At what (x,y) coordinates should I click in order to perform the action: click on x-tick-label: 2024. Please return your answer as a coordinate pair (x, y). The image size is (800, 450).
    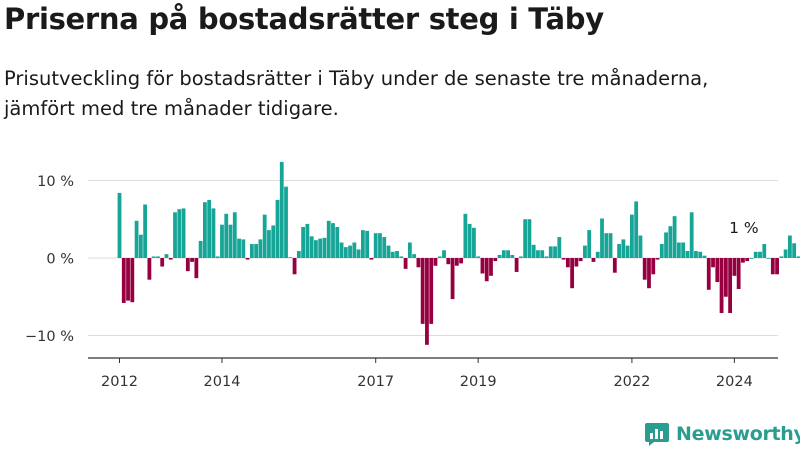
    Looking at the image, I should click on (734, 382).